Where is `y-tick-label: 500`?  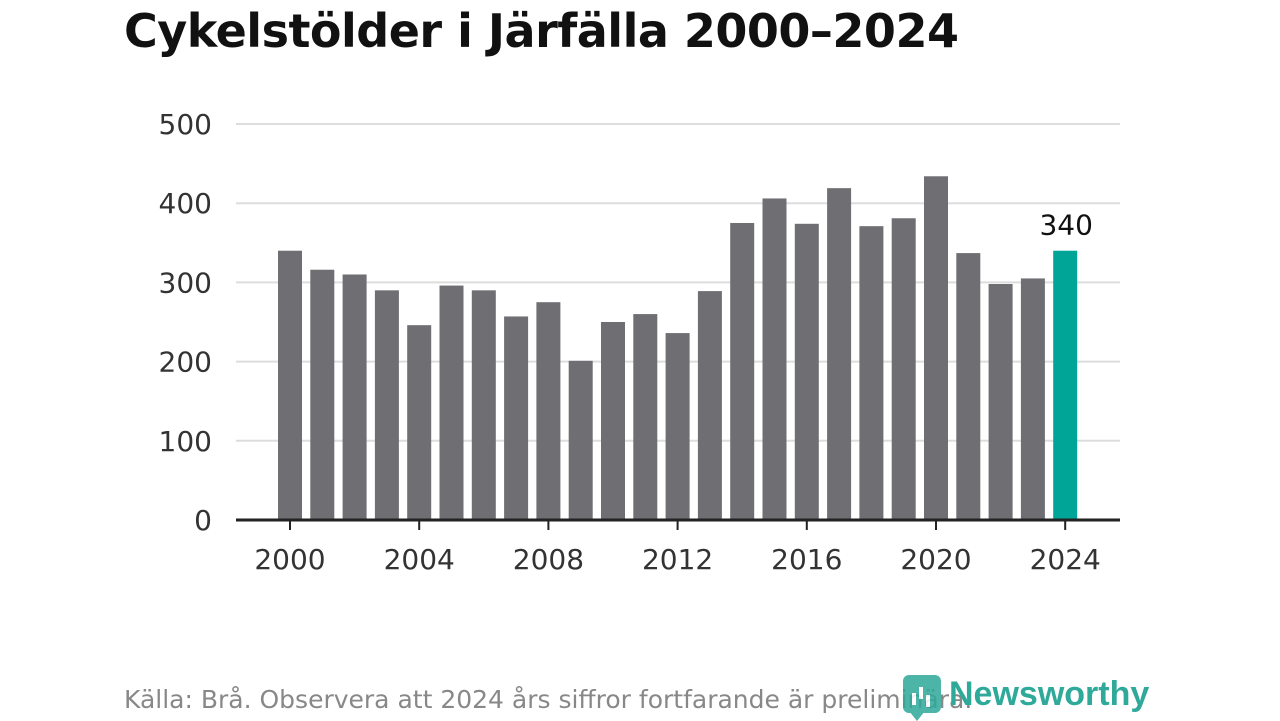
y-tick-label: 500 is located at coordinates (185, 124).